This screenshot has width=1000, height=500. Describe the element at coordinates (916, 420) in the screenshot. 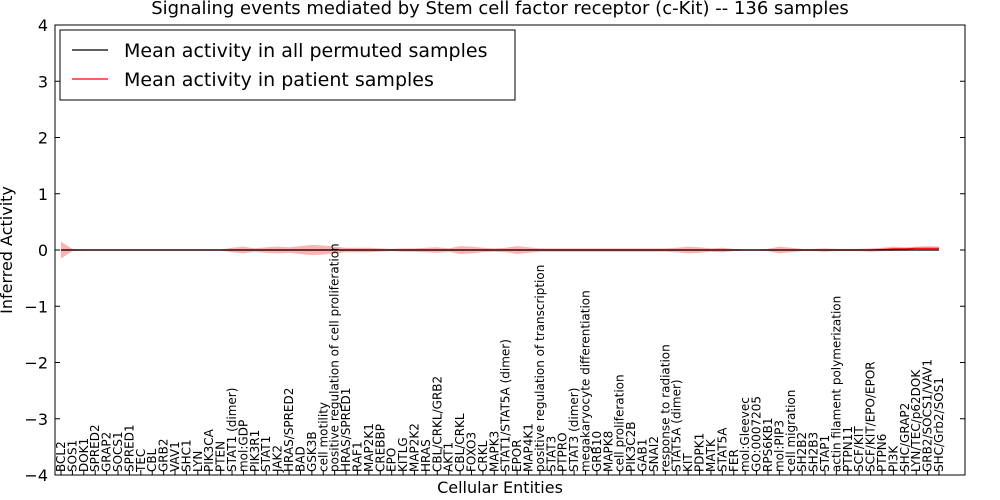

I see `x-tick-label: LYN/TEC/p62DOK` at that location.